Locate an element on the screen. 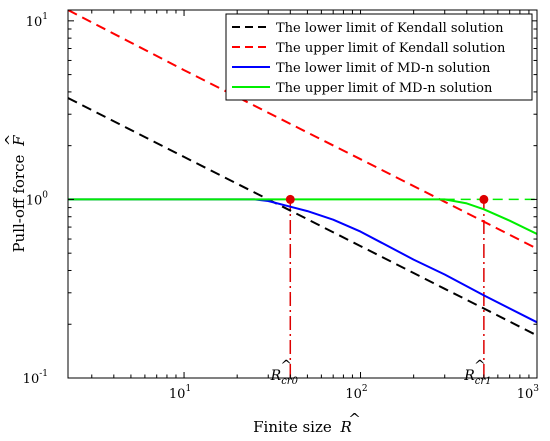 This screenshot has height=441, width=550. y-axis-label-text: Pull-off force is located at coordinates (19, 204).